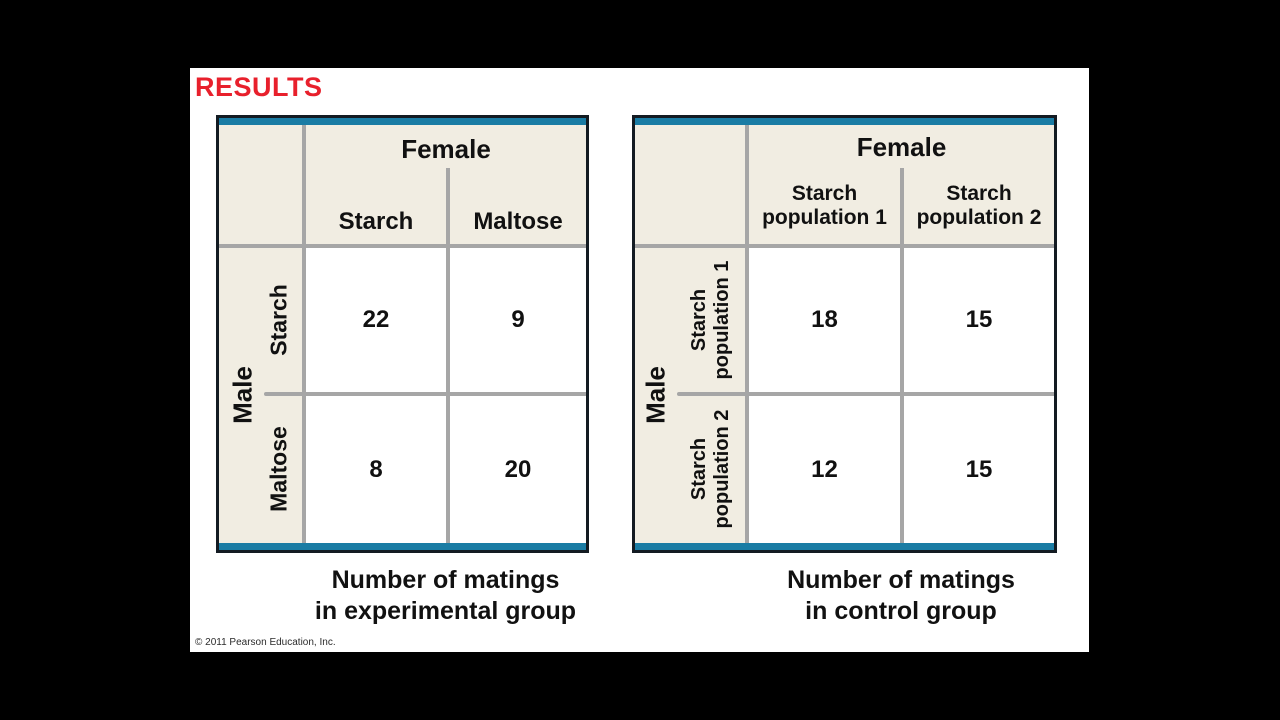 Image resolution: width=1280 pixels, height=720 pixels. What do you see at coordinates (901, 611) in the screenshot?
I see `caption-line: in control group` at bounding box center [901, 611].